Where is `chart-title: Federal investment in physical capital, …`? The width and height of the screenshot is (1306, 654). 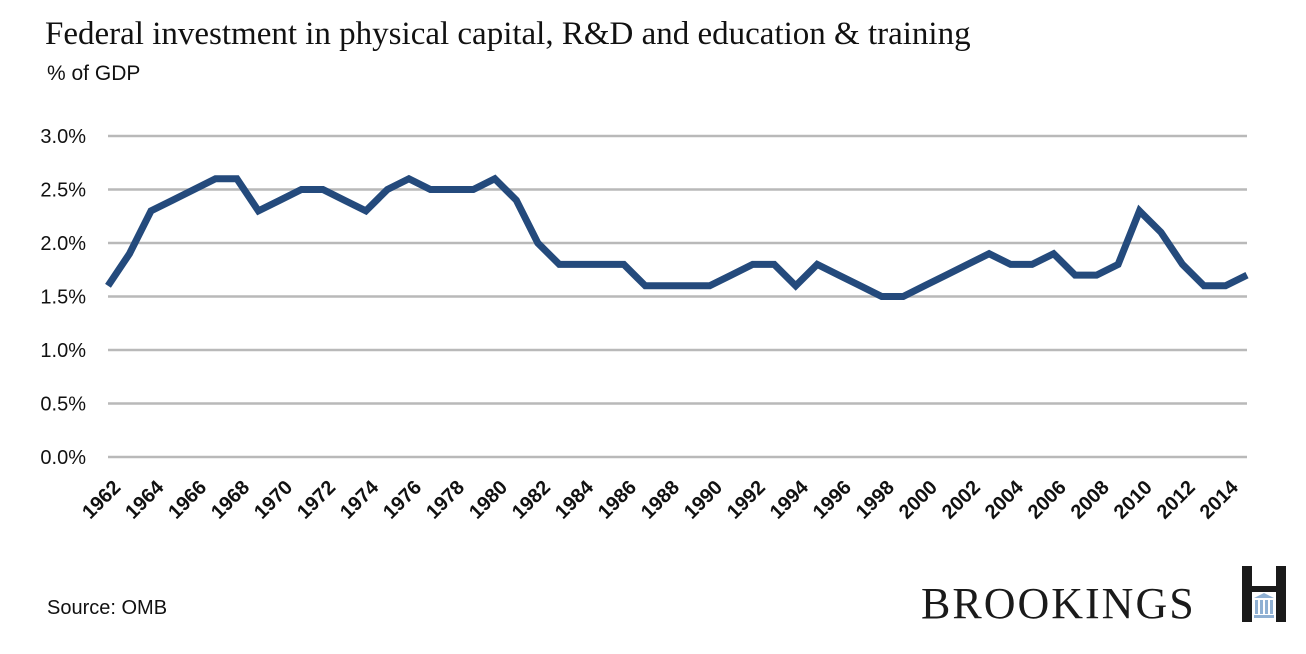 chart-title: Federal investment in physical capital, … is located at coordinates (508, 34).